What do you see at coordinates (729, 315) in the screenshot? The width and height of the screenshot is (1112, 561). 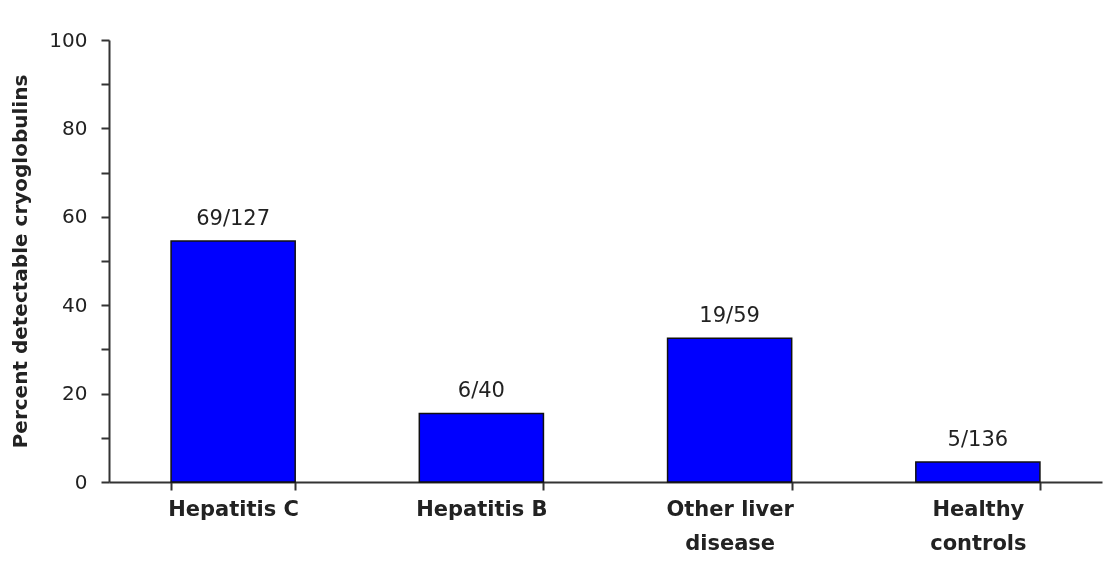 I see `data-label: 19/59` at bounding box center [729, 315].